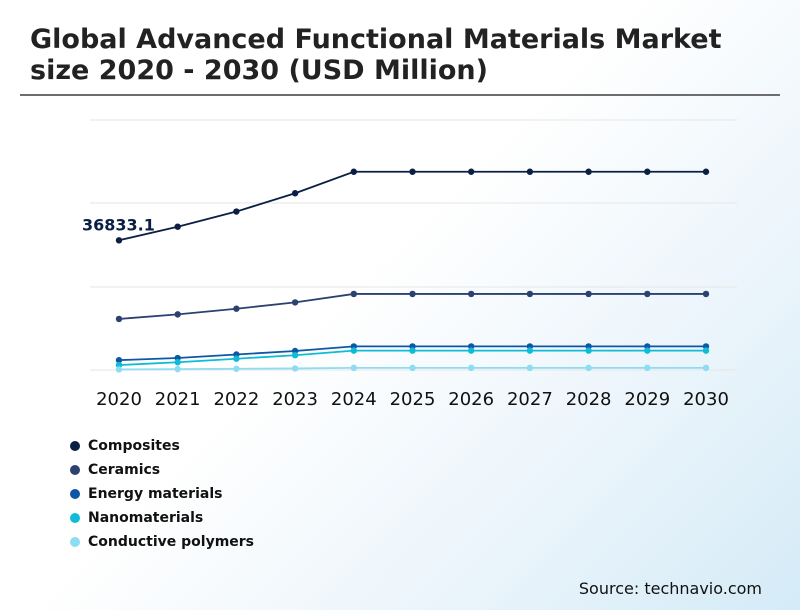  I want to click on data-label-2020: 36833.1, so click(118, 224).